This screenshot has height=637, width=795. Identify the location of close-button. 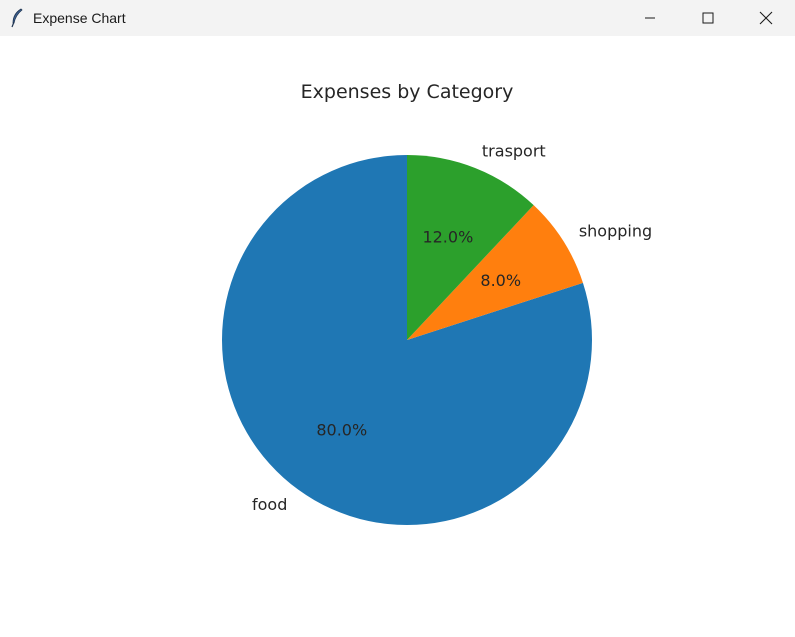
(766, 18).